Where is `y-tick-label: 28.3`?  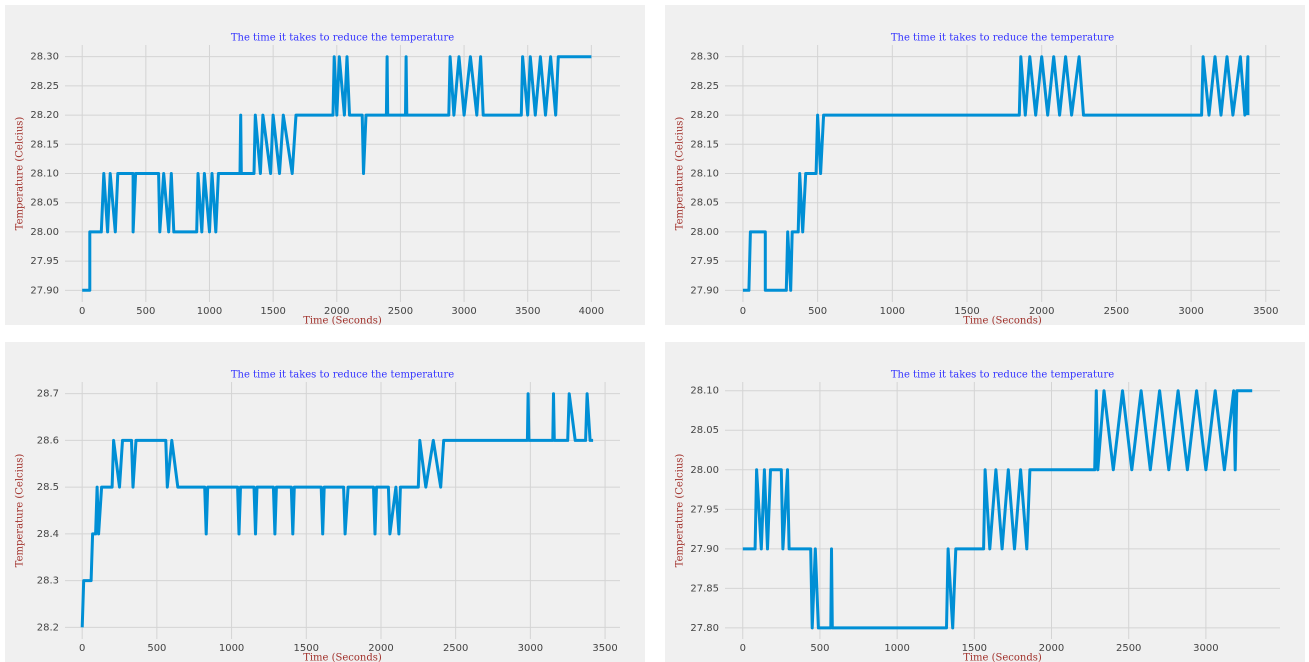 y-tick-label: 28.3 is located at coordinates (48, 581).